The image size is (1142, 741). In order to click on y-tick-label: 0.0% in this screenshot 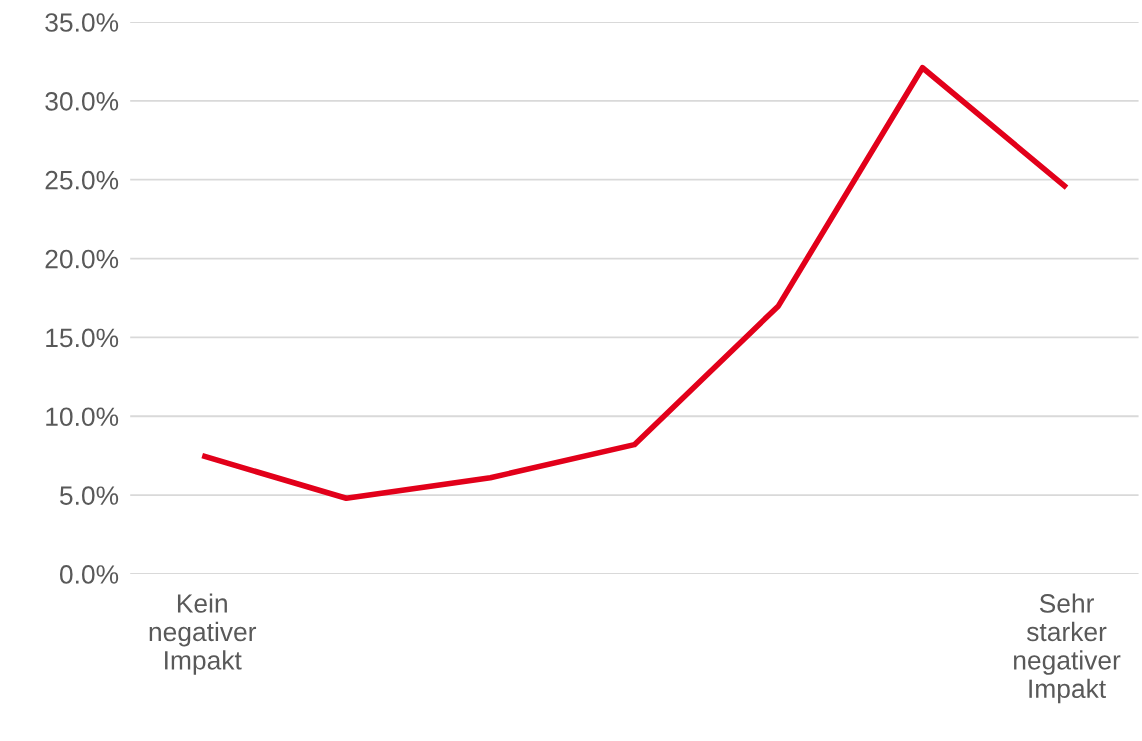, I will do `click(89, 574)`.